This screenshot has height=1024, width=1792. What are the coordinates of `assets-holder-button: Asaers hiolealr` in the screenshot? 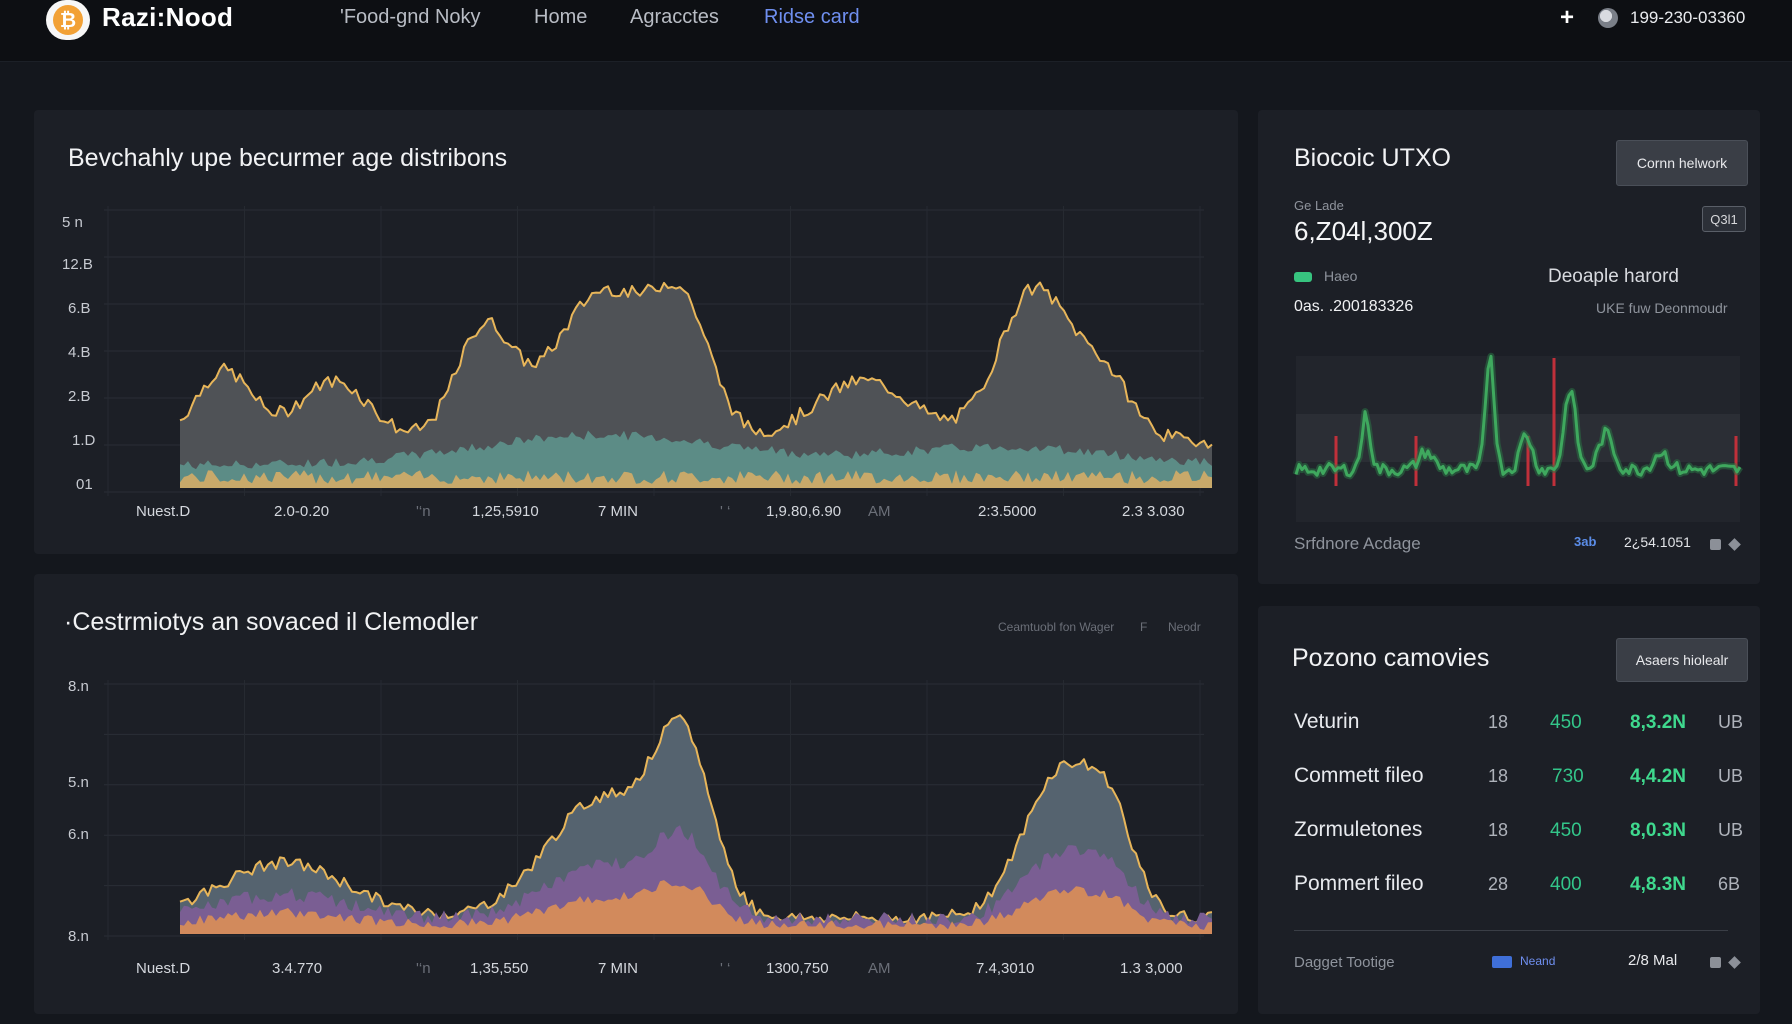 It's located at (1682, 660).